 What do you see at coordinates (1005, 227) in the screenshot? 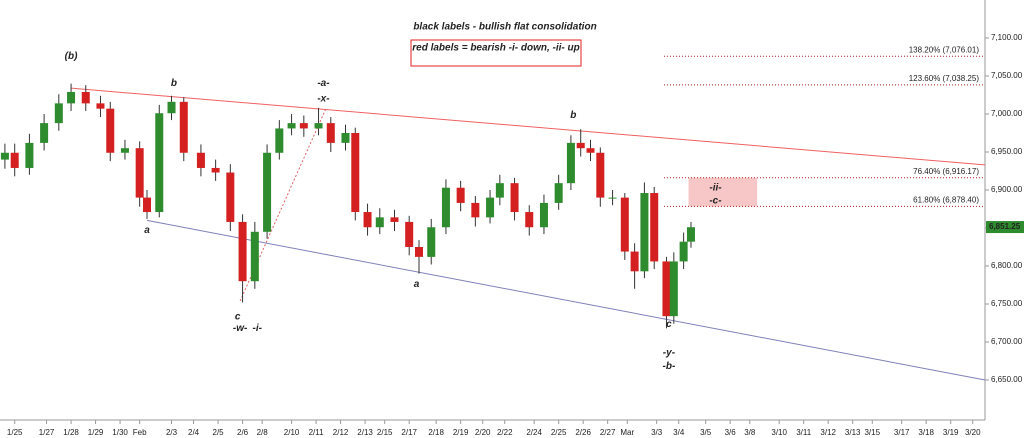
I see `last-price-box` at bounding box center [1005, 227].